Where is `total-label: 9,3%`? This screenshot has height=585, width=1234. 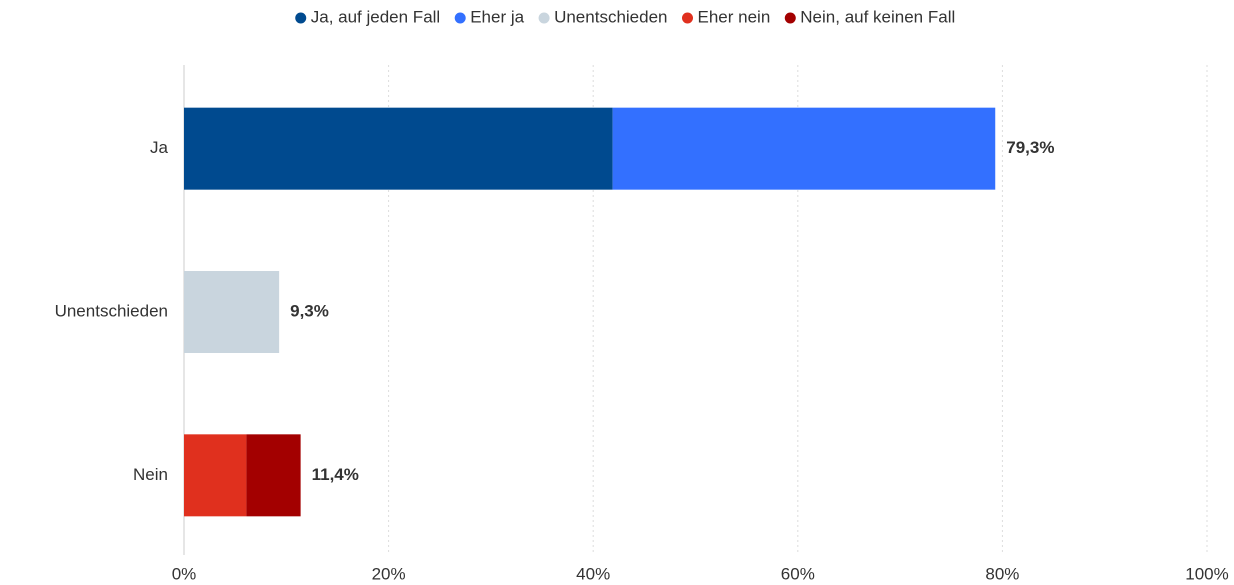
total-label: 9,3% is located at coordinates (309, 310).